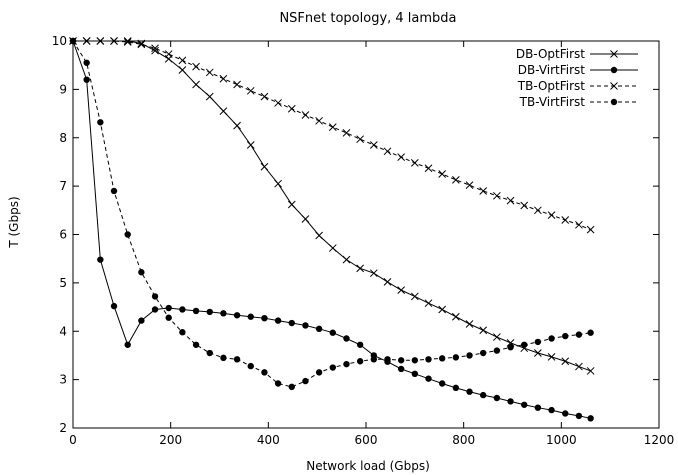 This screenshot has width=678, height=475. I want to click on y-tick-label: 9, so click(63, 89).